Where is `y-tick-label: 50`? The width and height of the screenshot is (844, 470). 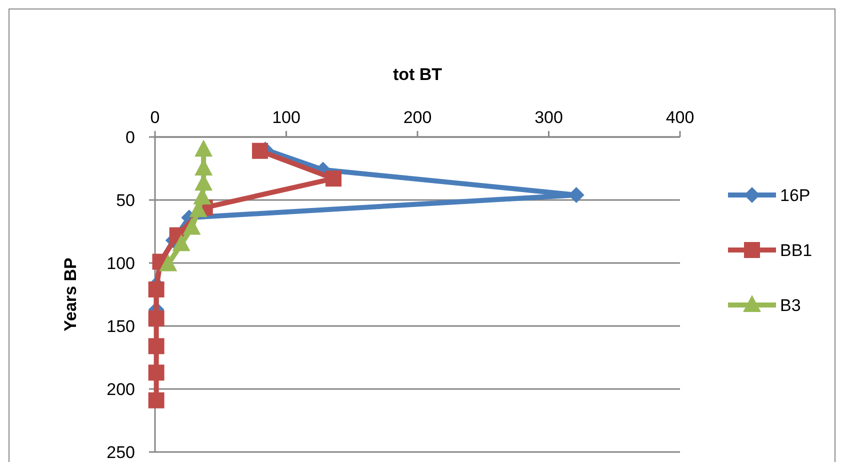 y-tick-label: 50 is located at coordinates (125, 200).